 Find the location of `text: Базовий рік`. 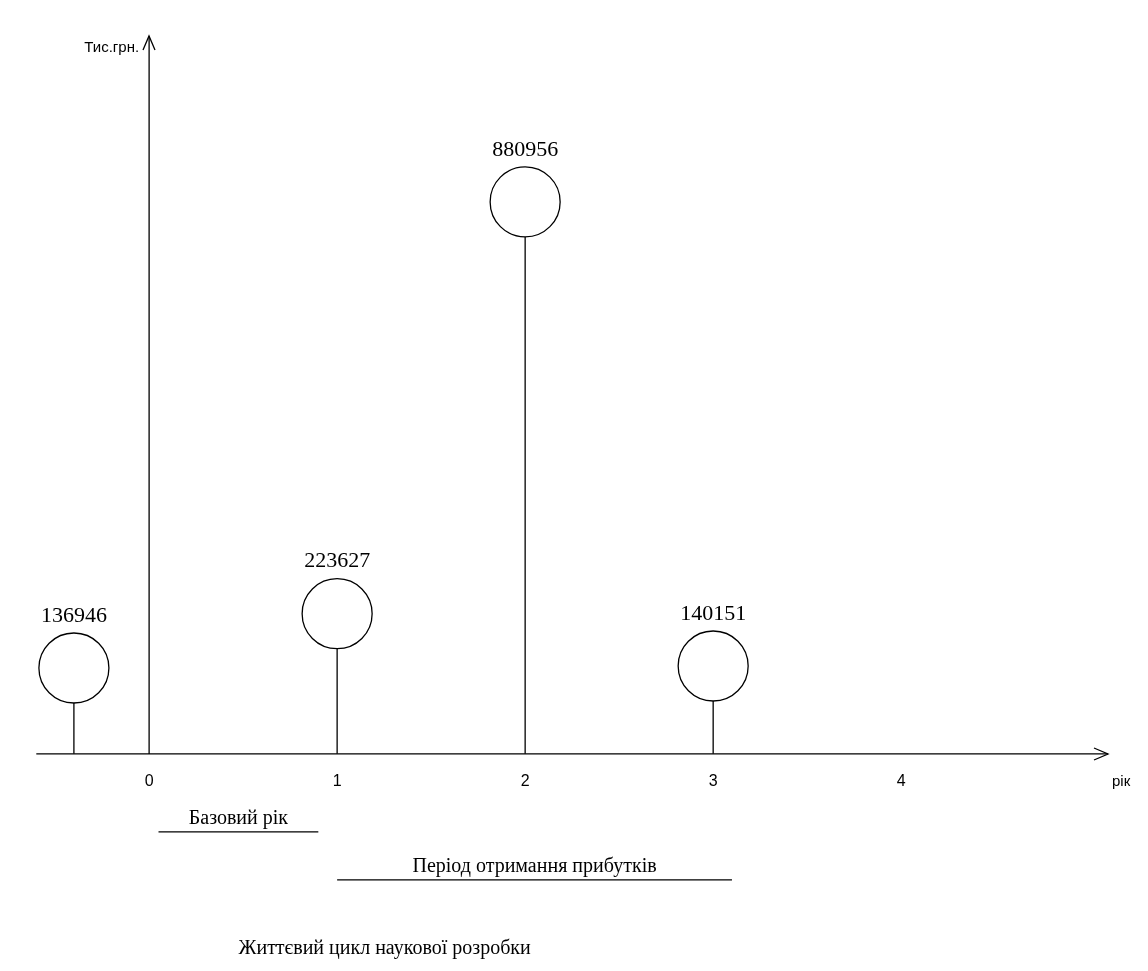

text: Базовий рік is located at coordinates (238, 817).